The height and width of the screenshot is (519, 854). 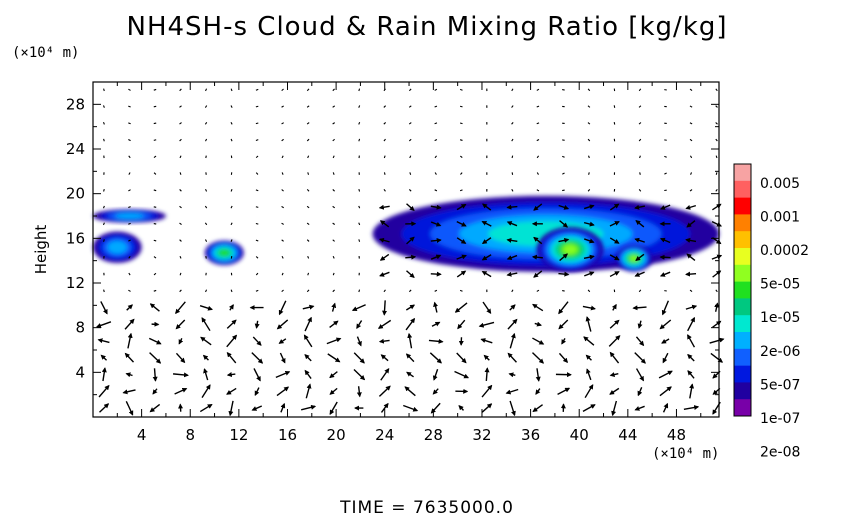 What do you see at coordinates (129, 216) in the screenshot?
I see `cloud-contour` at bounding box center [129, 216].